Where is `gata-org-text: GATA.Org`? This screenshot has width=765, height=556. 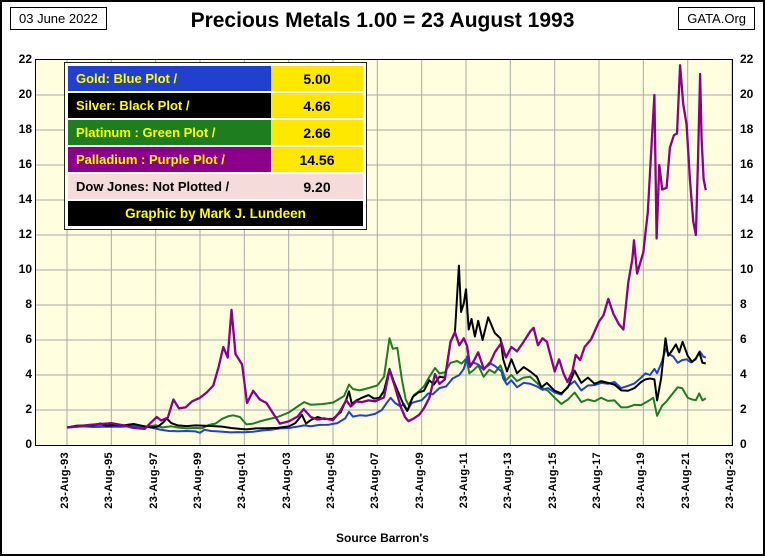
gata-org-text: GATA.Org is located at coordinates (716, 18).